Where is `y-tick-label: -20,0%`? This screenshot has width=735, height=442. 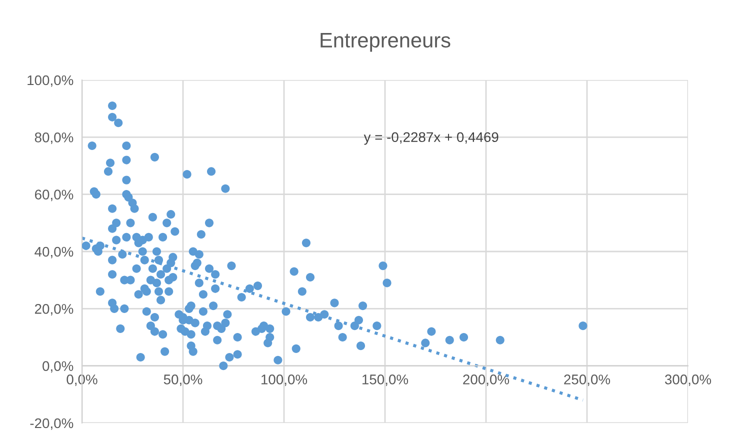 y-tick-label: -20,0% is located at coordinates (52, 424).